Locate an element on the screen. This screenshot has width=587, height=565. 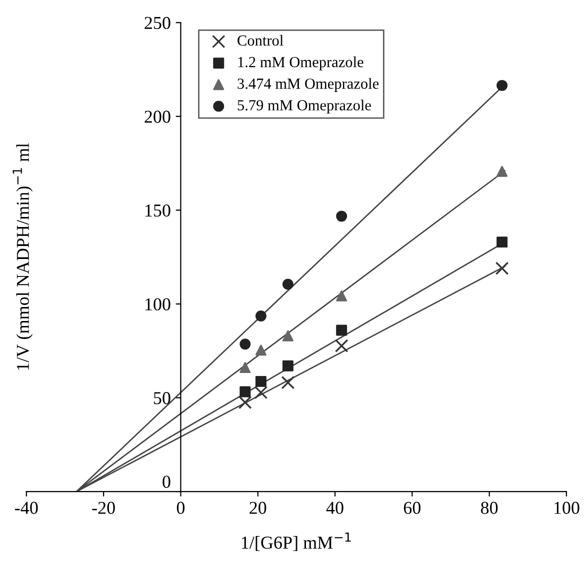
legend-label: Control is located at coordinates (261, 40).